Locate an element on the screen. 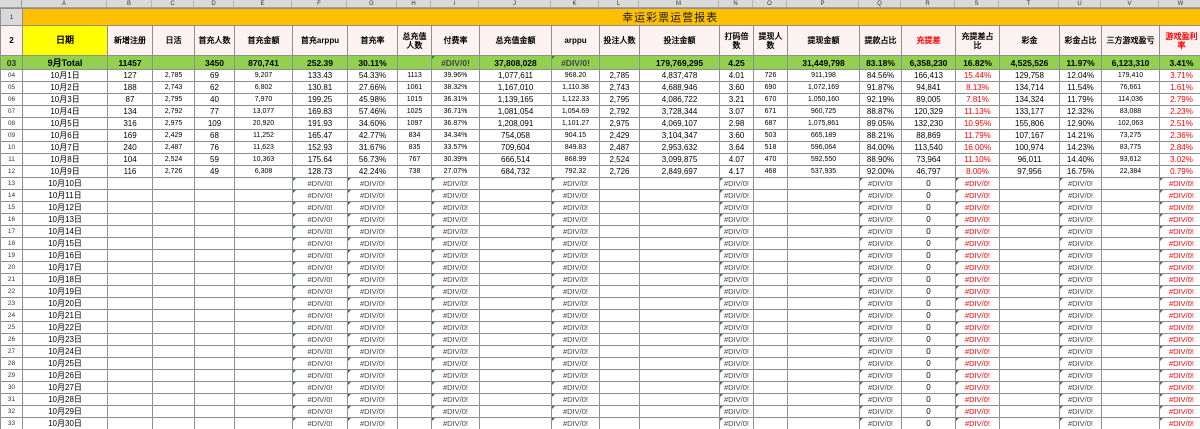 Image resolution: width=1200 pixels, height=429 pixels. cell-游戏盈利率: 1.61% is located at coordinates (1179, 87).